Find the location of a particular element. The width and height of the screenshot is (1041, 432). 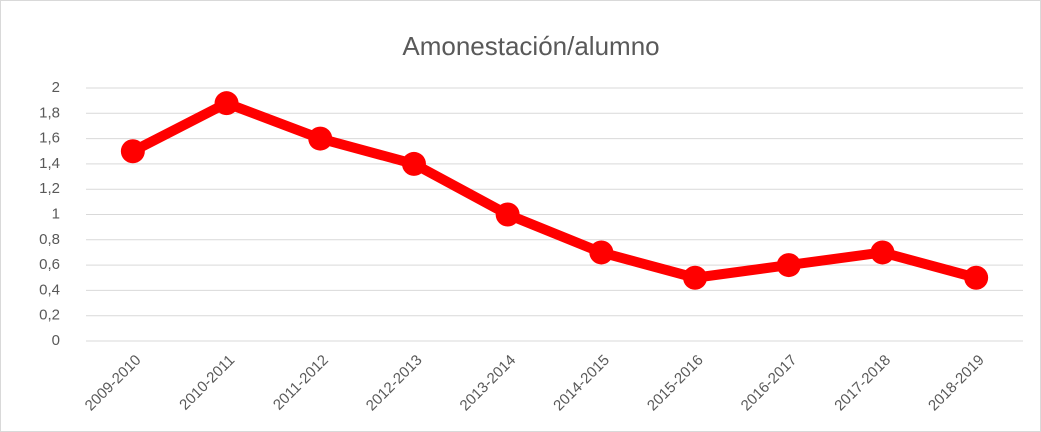

y-tick-label: 0 is located at coordinates (56, 340).